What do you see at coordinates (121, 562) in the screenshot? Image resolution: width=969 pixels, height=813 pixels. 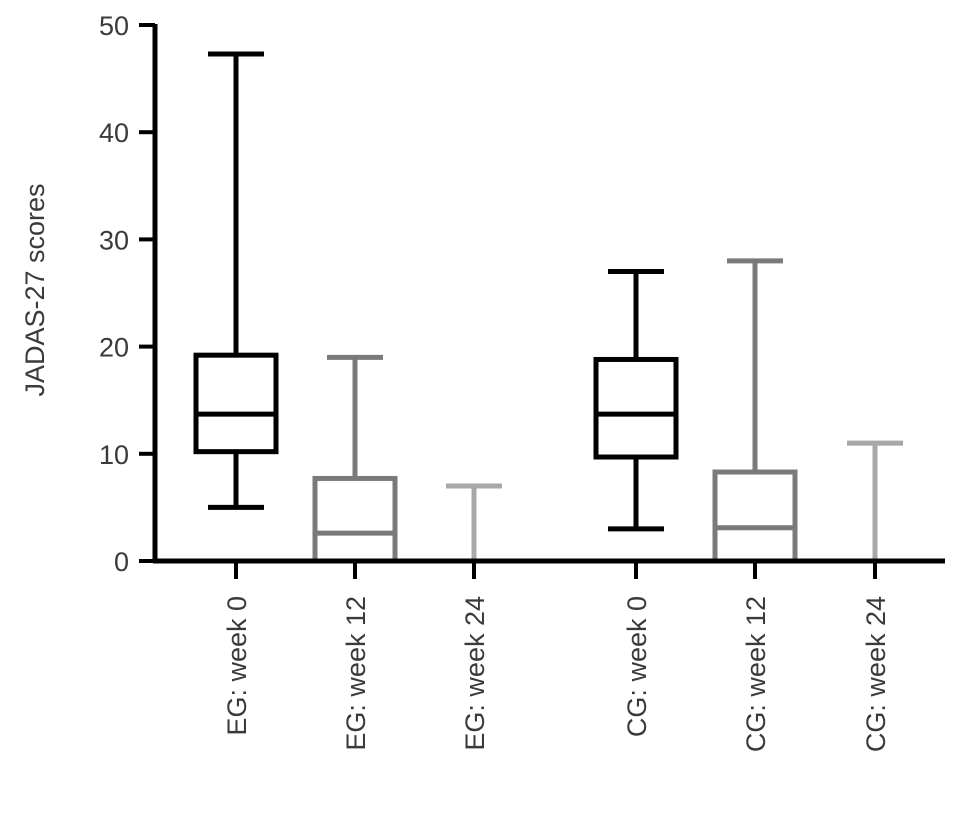 I see `y-tick-label: 0` at bounding box center [121, 562].